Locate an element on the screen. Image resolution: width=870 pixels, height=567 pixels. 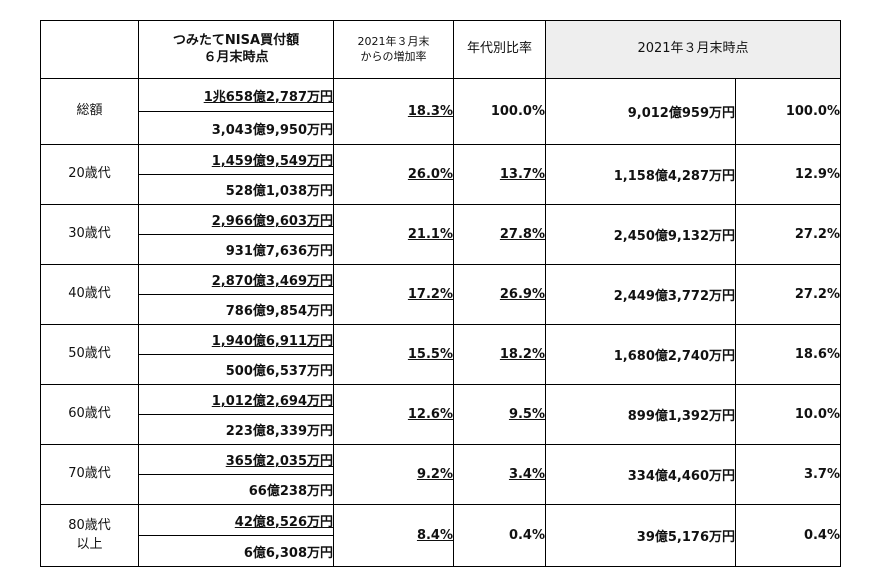
age-group-line1: 50歳代 is located at coordinates (89, 354).